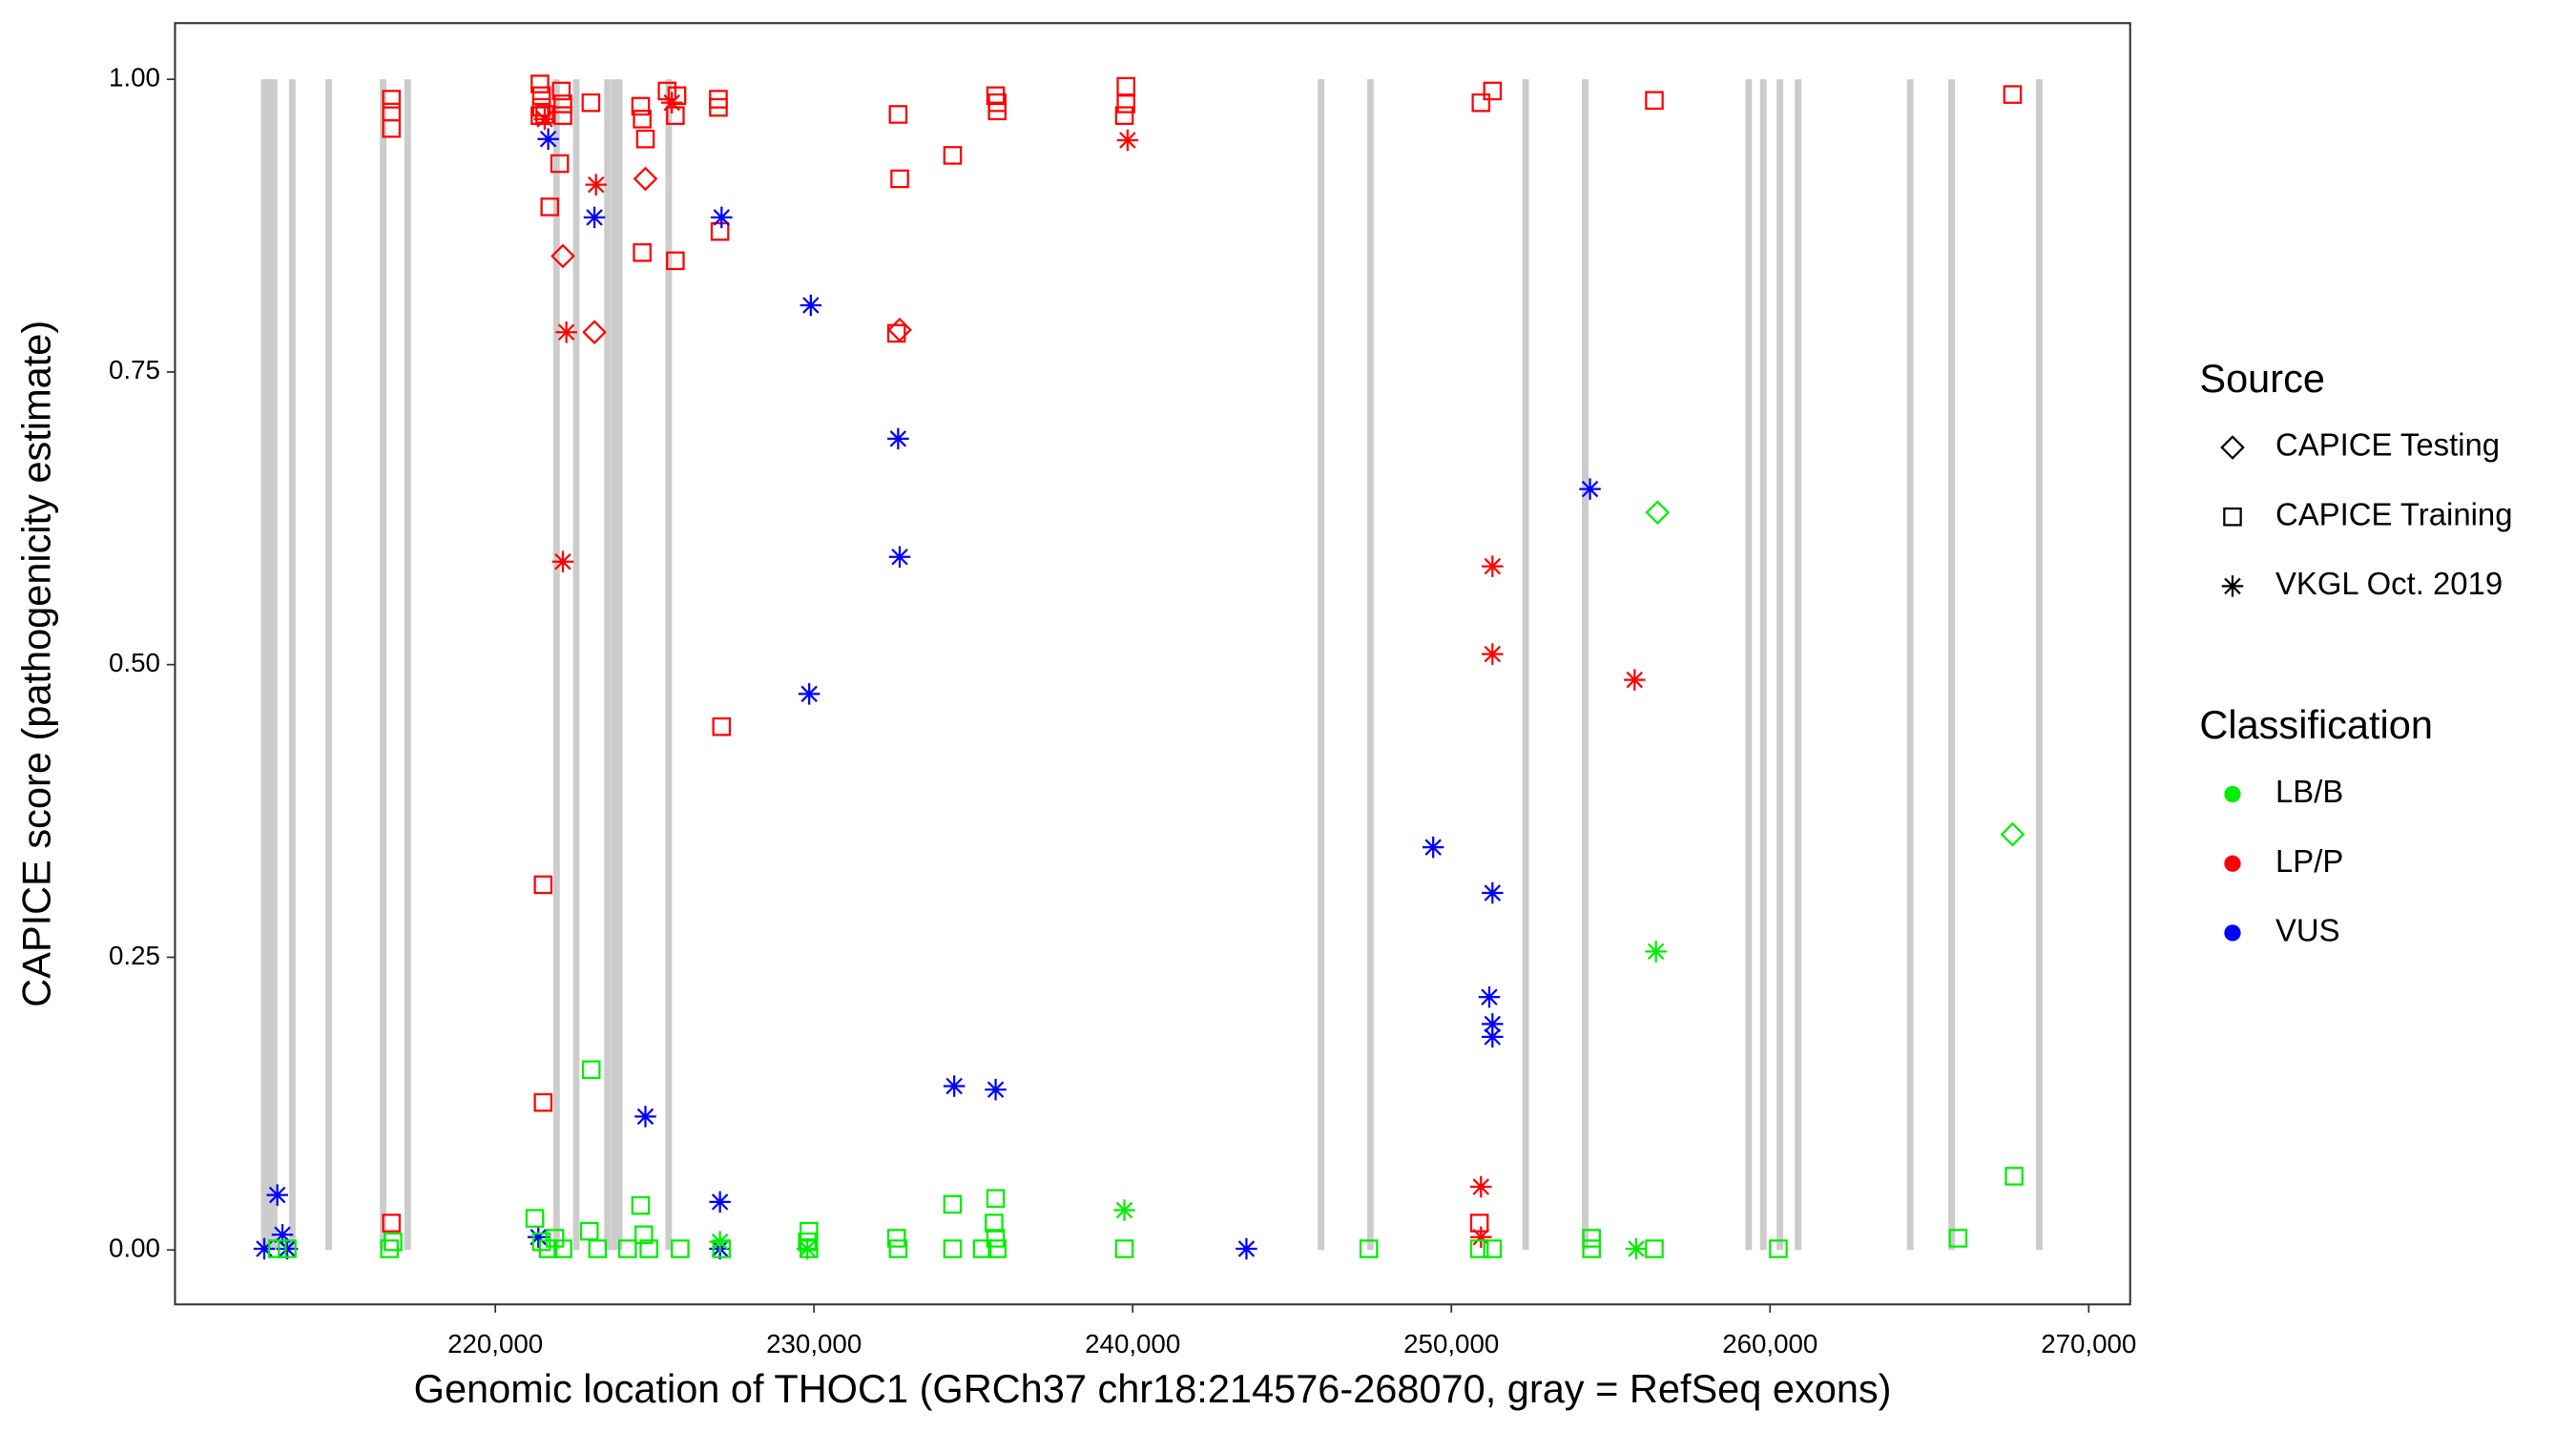 This screenshot has width=2576, height=1431. I want to click on y-tick-label: 1.00, so click(134, 77).